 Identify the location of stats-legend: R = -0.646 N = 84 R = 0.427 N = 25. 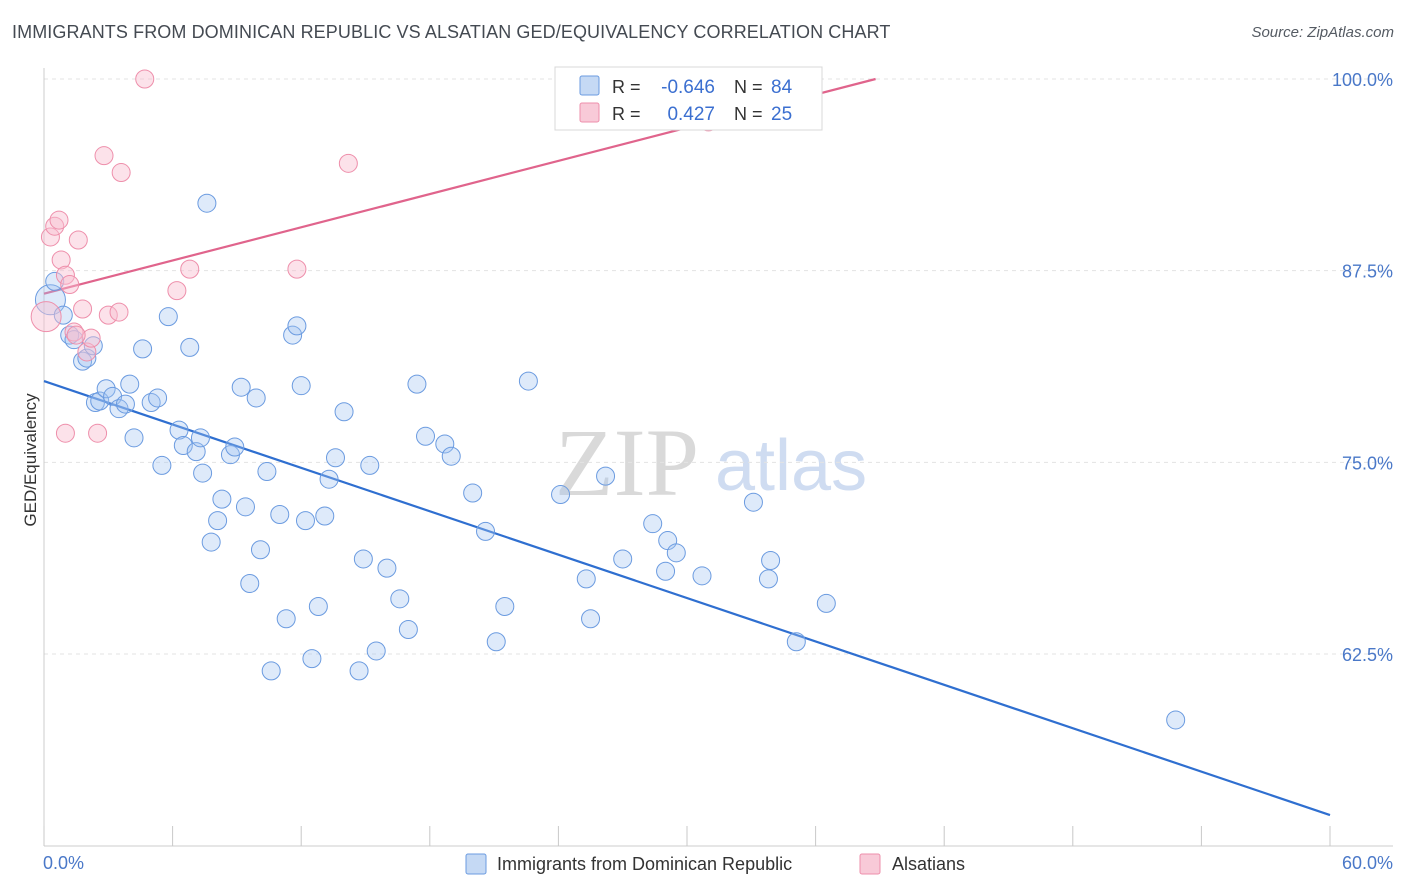
(688, 98).